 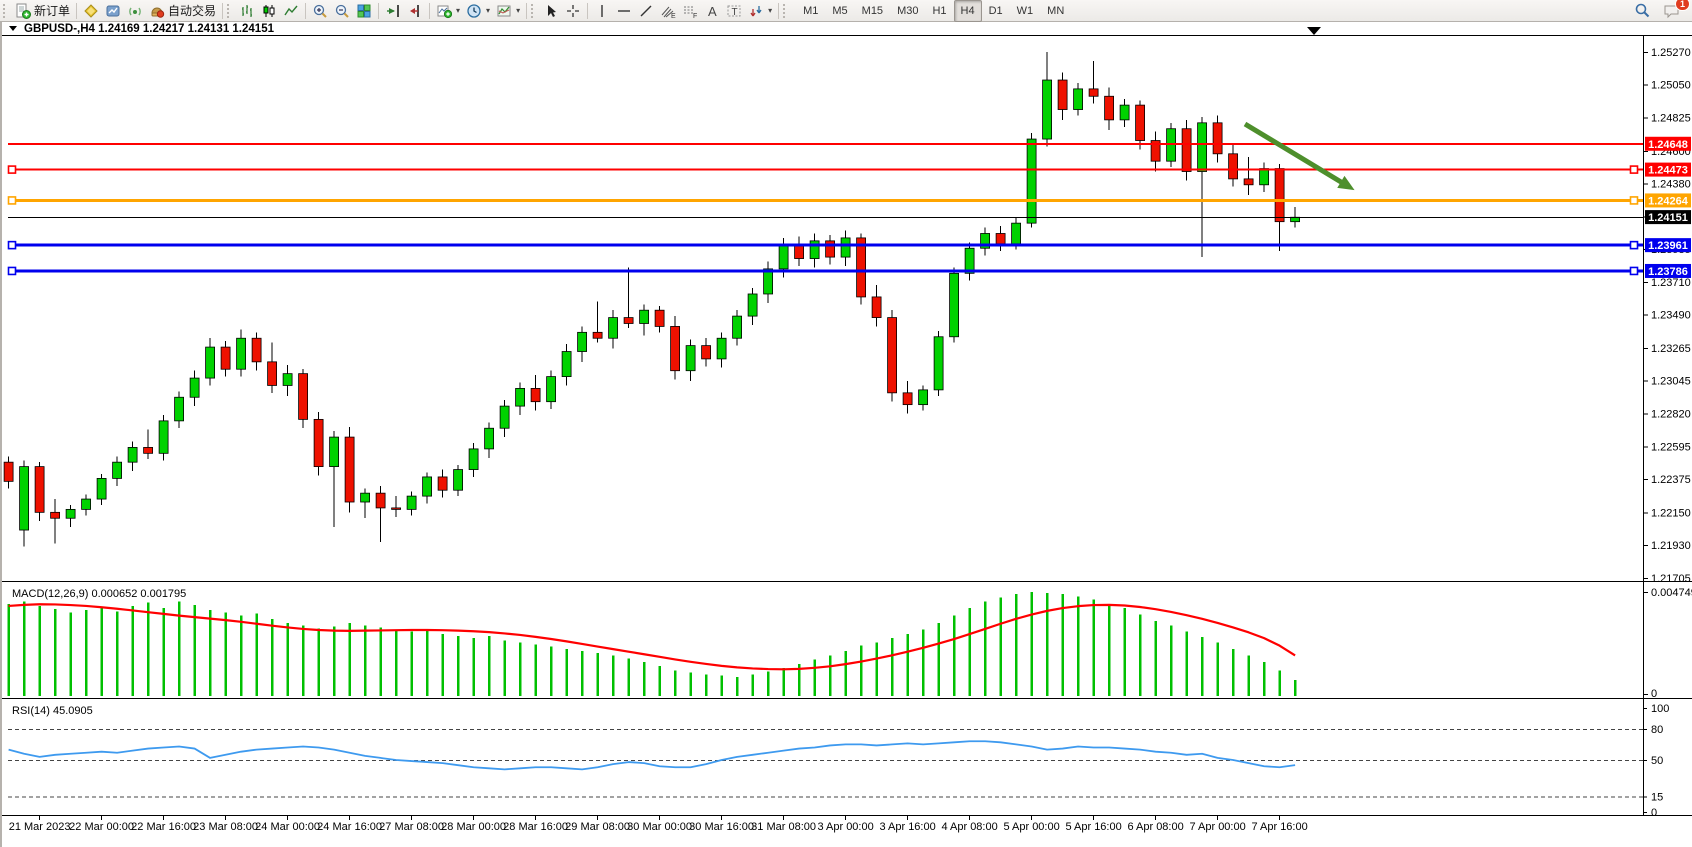 What do you see at coordinates (113, 11) in the screenshot?
I see `market-watch-button` at bounding box center [113, 11].